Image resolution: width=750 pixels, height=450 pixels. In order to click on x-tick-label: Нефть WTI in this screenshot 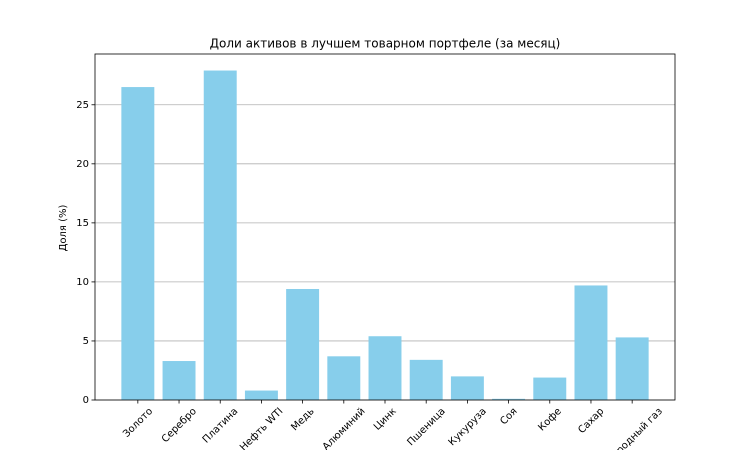, I will do `click(261, 428)`.